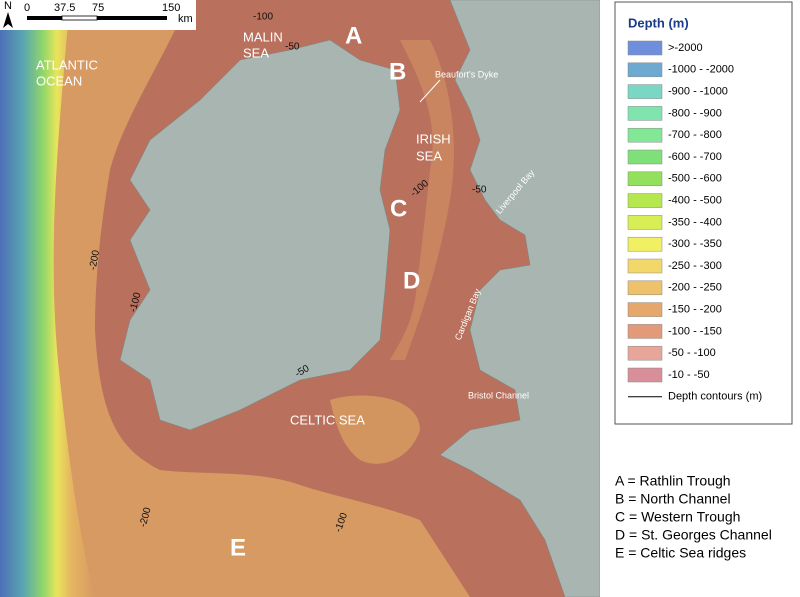  What do you see at coordinates (411, 280) in the screenshot?
I see `site-letter: D` at bounding box center [411, 280].